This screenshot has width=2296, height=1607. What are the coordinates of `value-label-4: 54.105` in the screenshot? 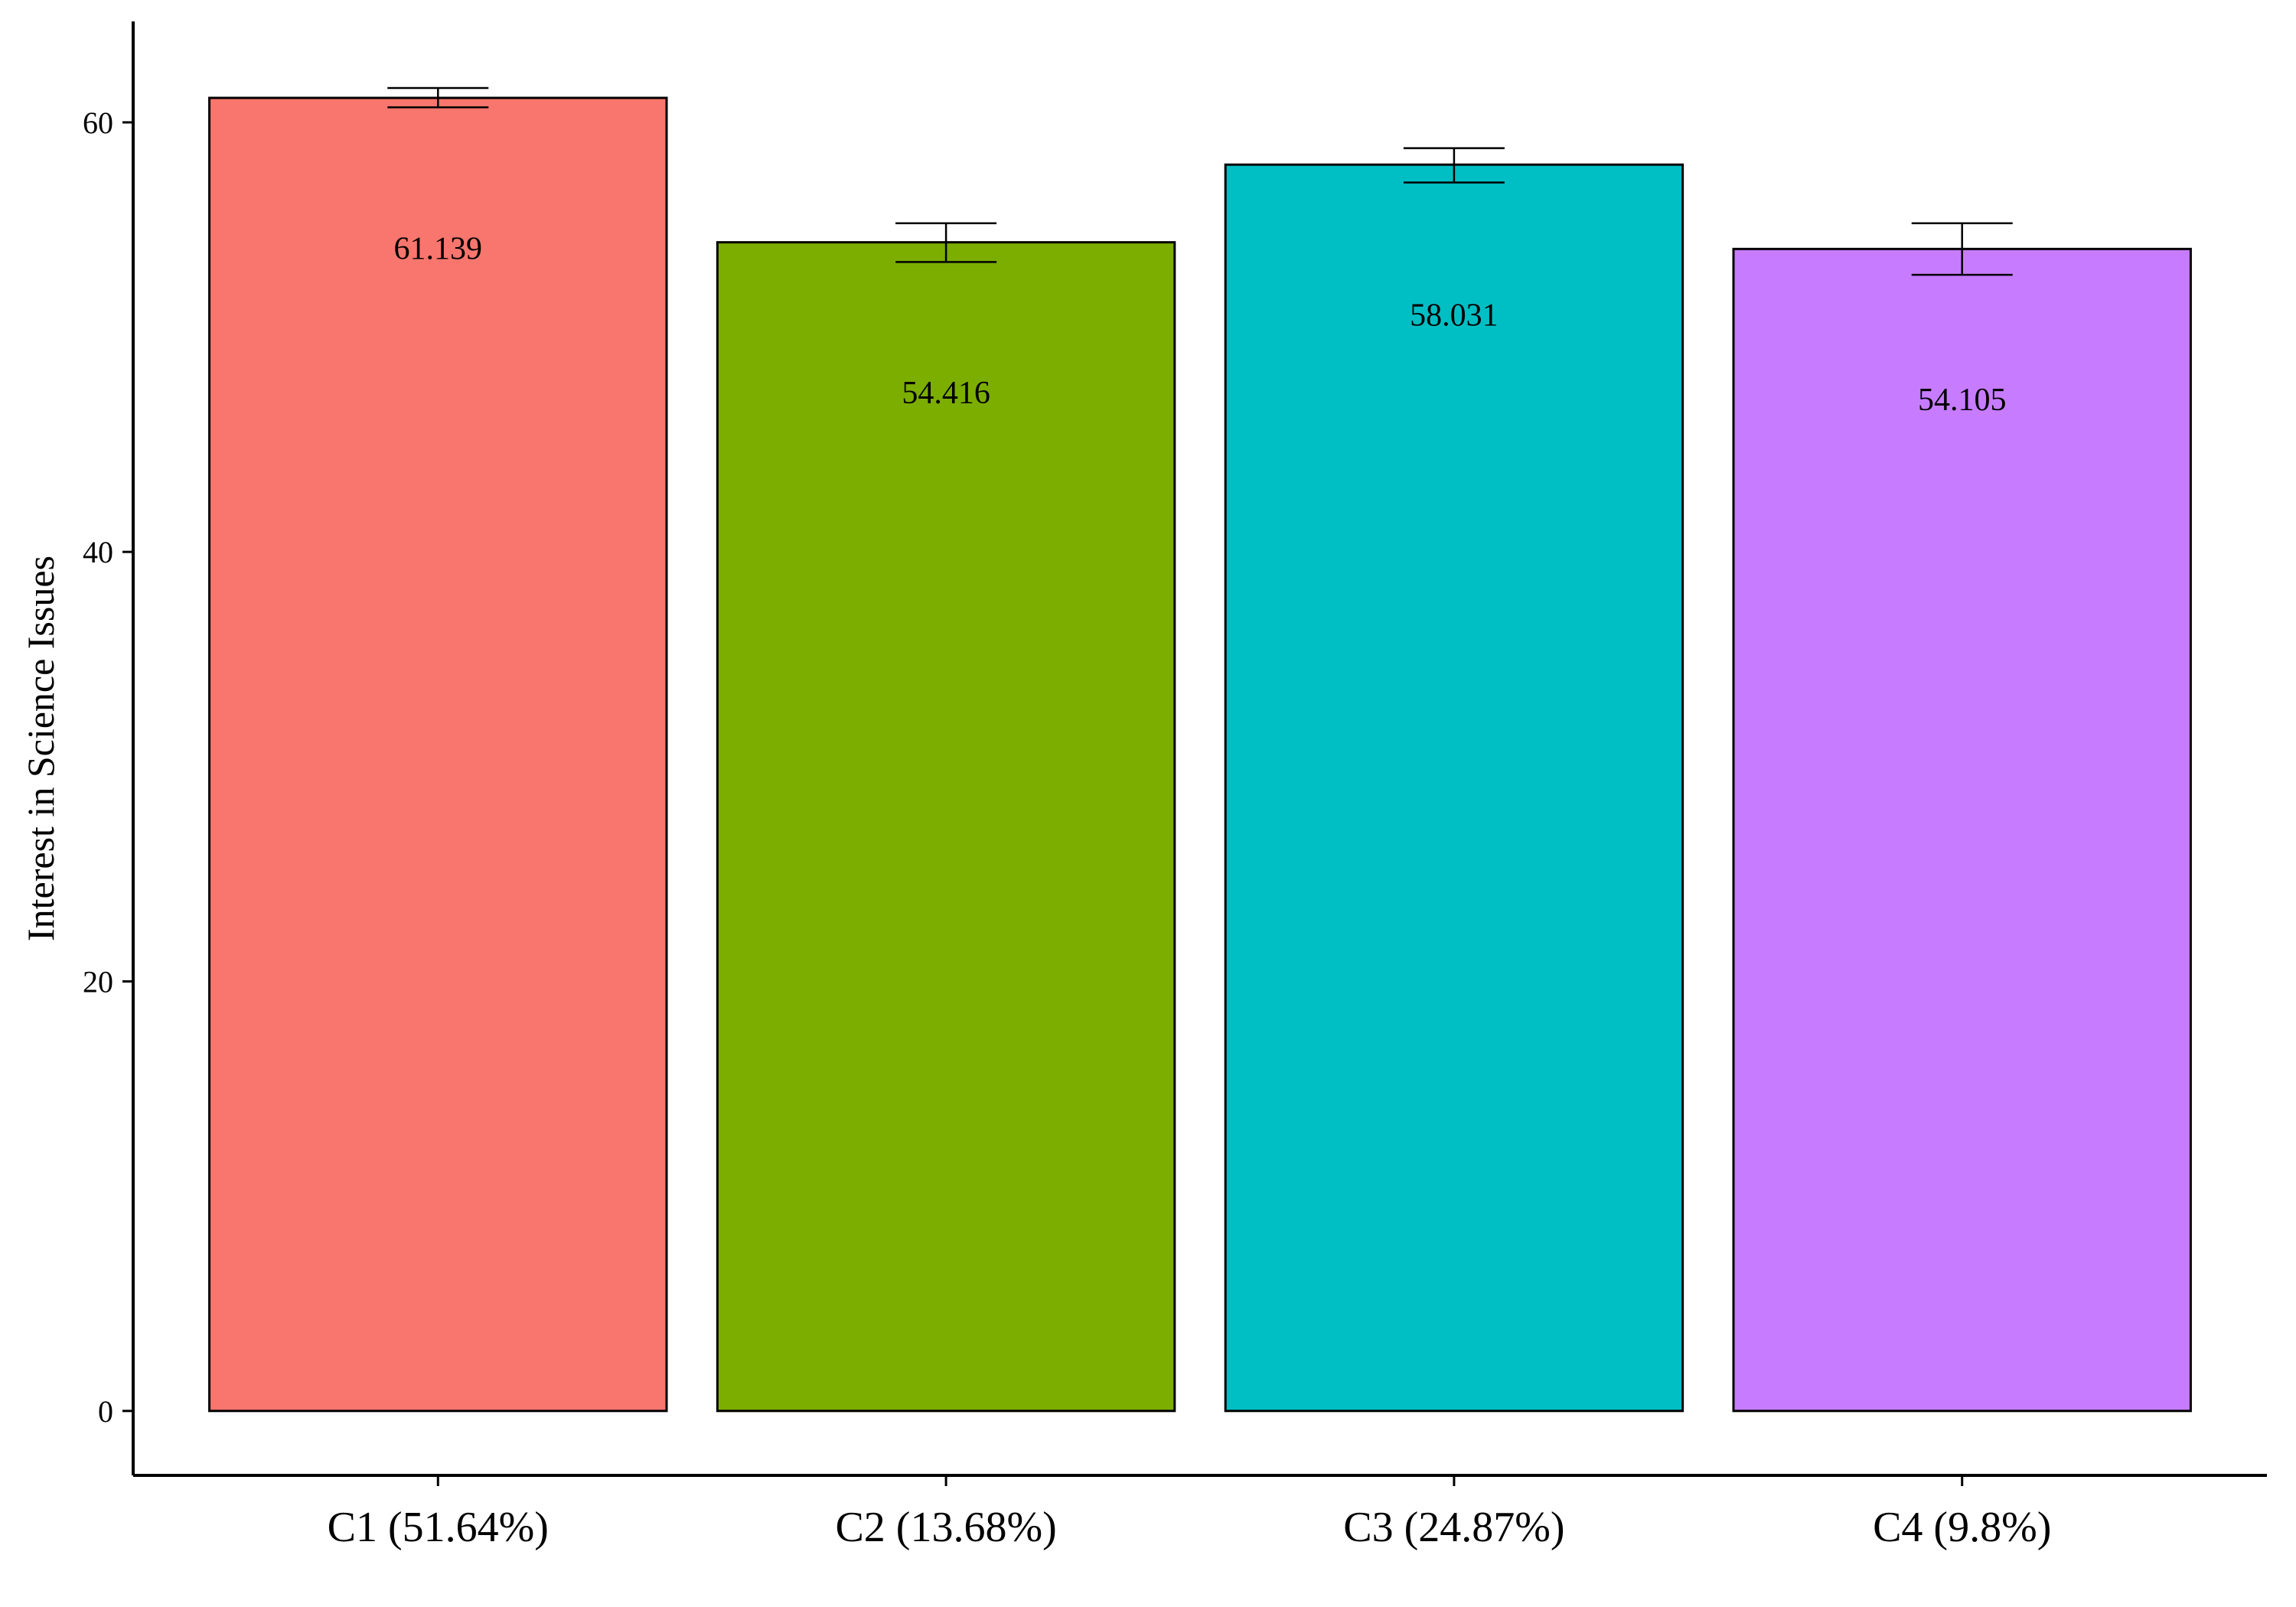 It's located at (1962, 401).